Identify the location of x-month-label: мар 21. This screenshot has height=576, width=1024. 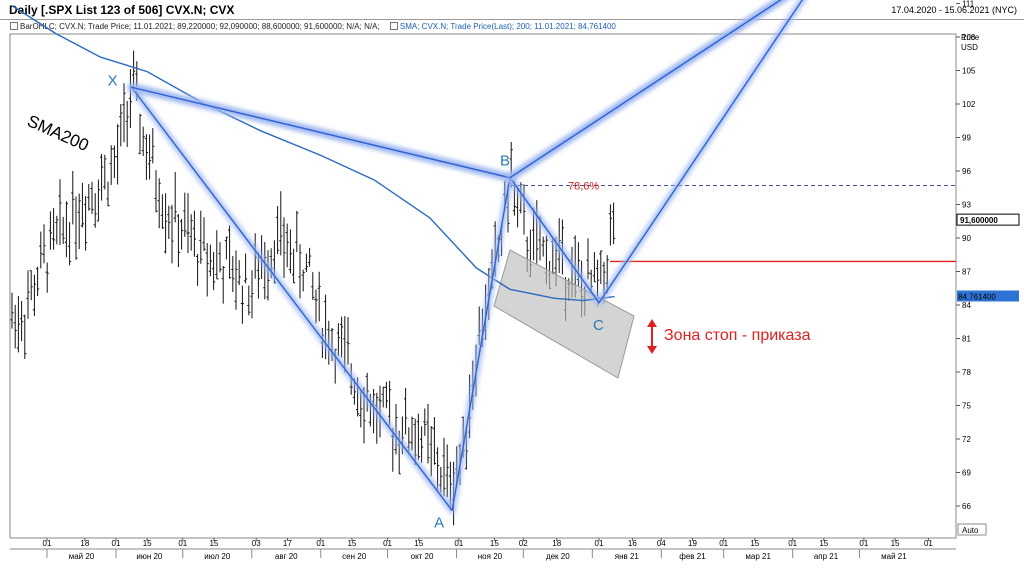
(758, 556).